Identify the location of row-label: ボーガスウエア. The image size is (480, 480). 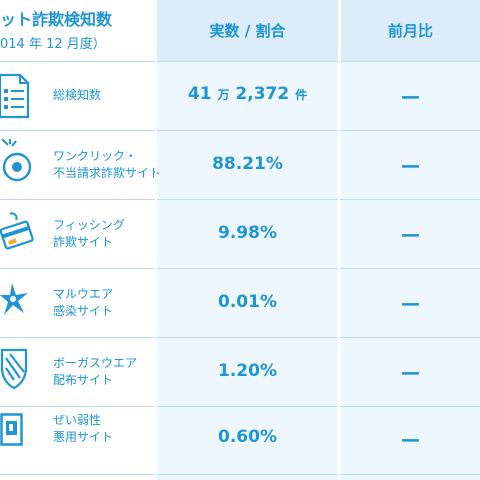
(95, 363).